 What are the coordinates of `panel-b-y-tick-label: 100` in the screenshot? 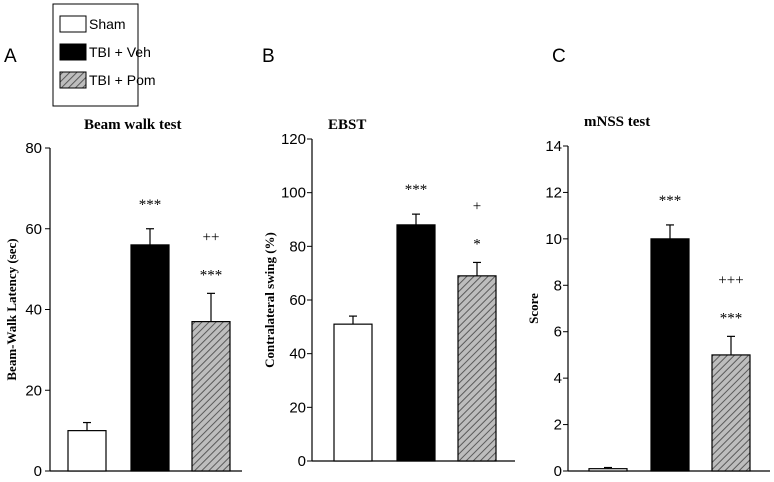 It's located at (293, 193).